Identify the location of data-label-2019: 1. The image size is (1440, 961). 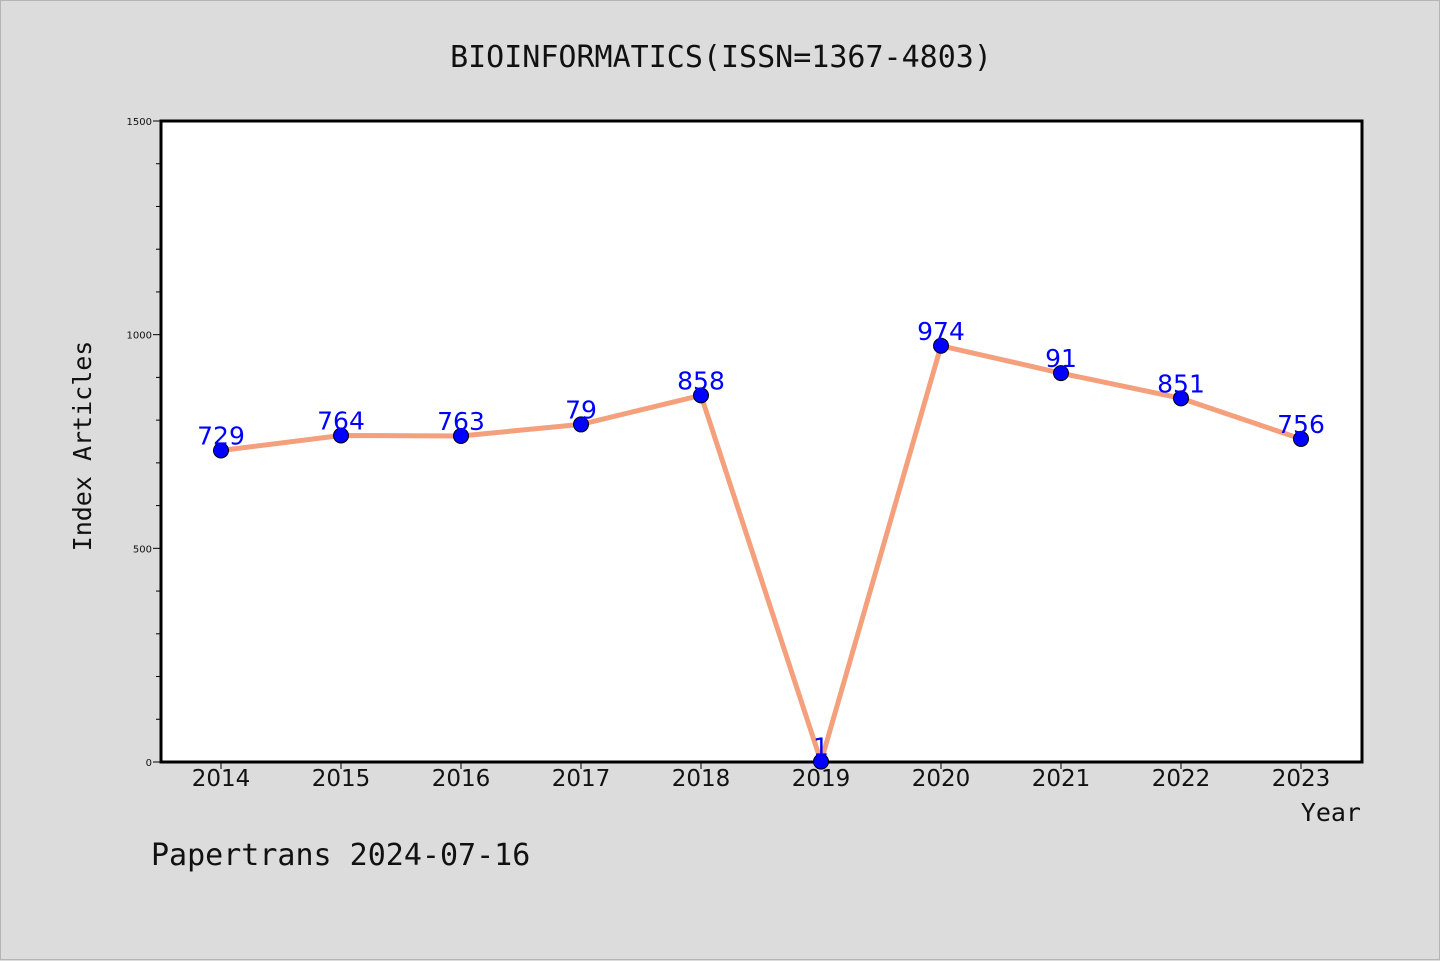
(821, 747).